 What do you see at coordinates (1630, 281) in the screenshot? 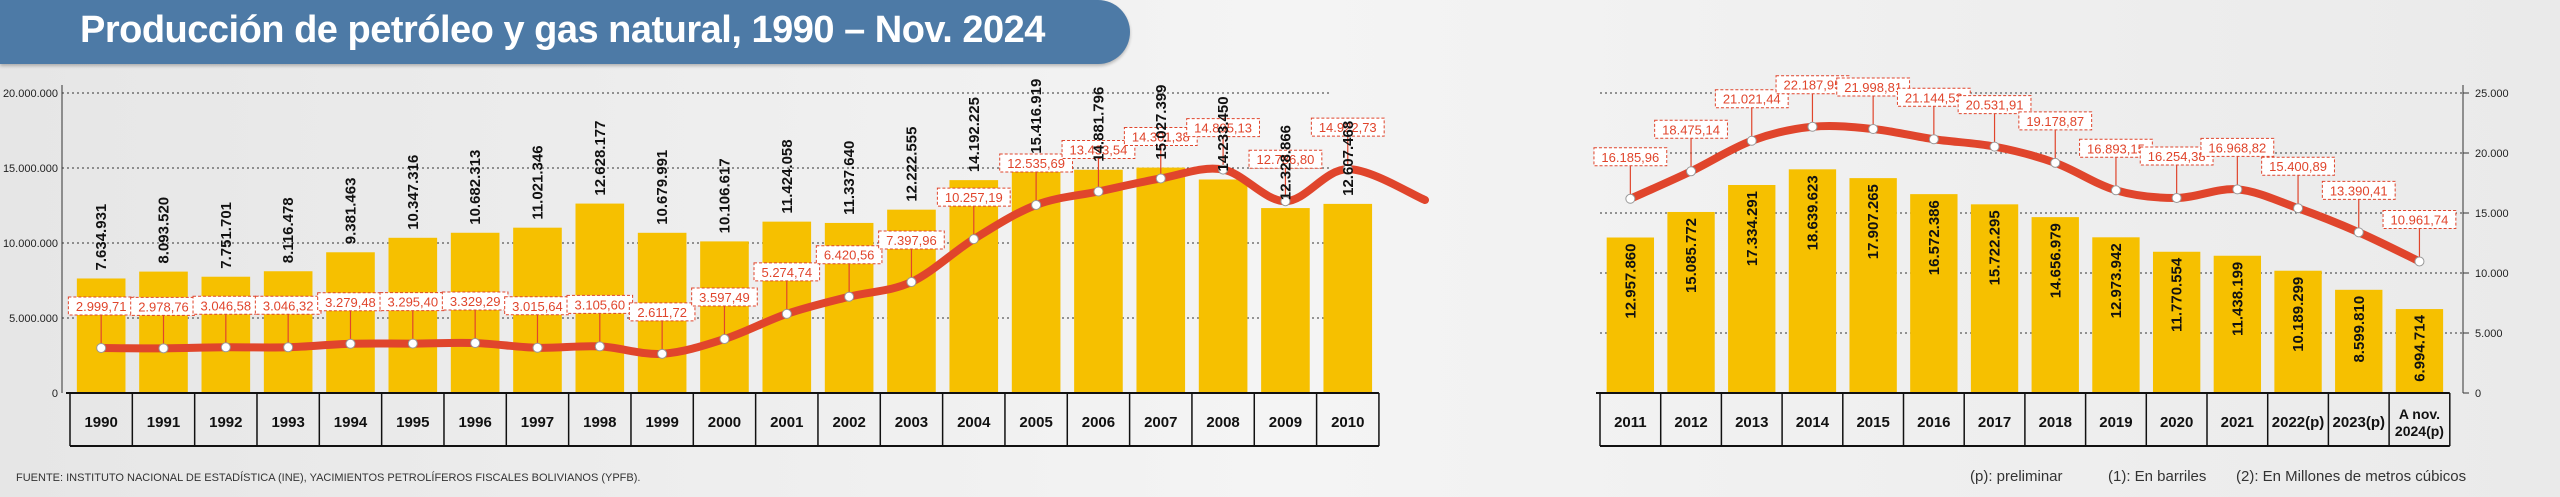
I see `bar-value-label: 12.957.860` at bounding box center [1630, 281].